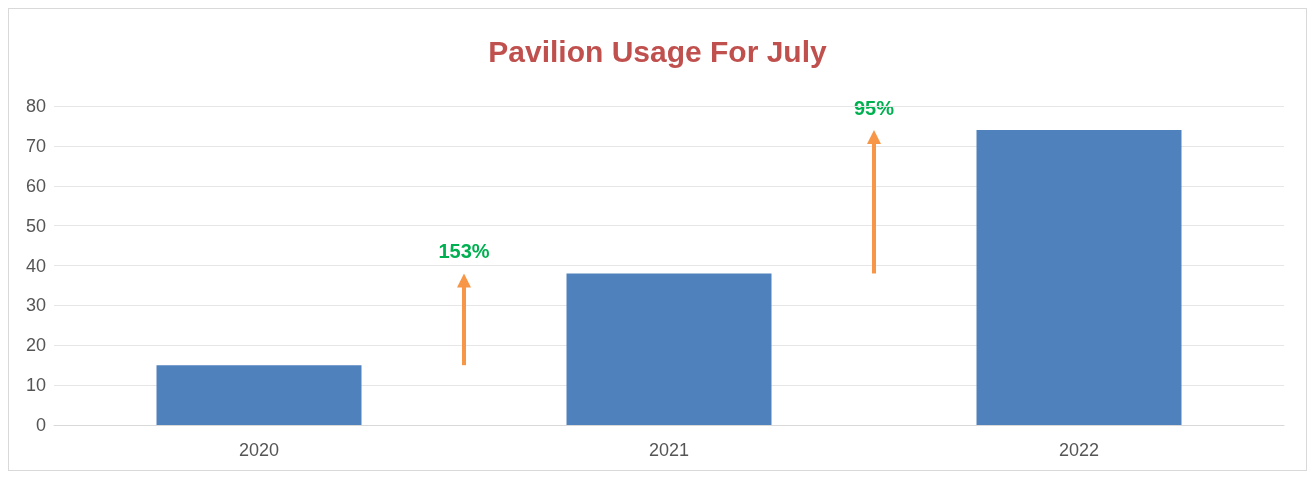 This screenshot has width=1315, height=479. Describe the element at coordinates (40, 425) in the screenshot. I see `y-tick-label: 0` at that location.